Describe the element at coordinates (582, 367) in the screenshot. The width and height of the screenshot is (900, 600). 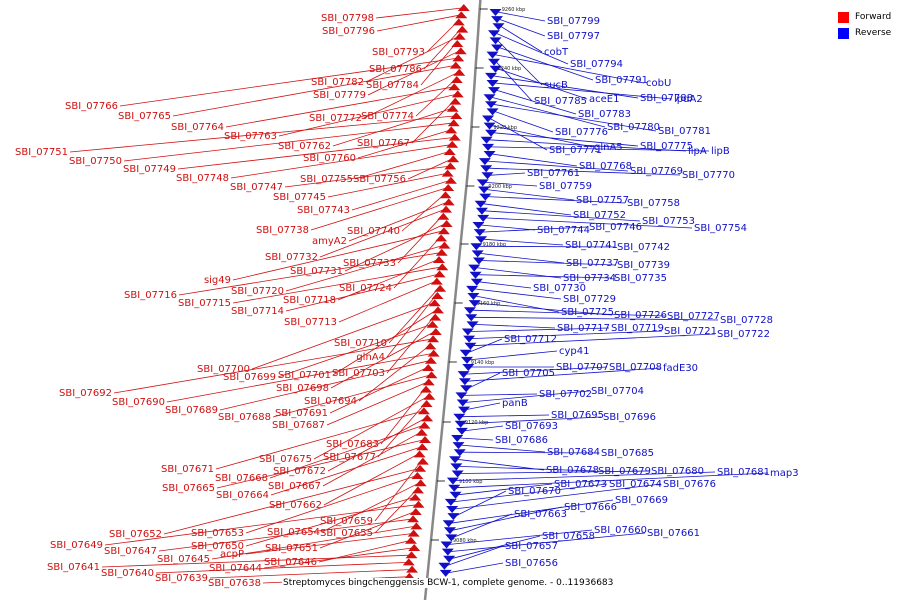
I see `reverse-gene-label: SBI_07707` at that location.